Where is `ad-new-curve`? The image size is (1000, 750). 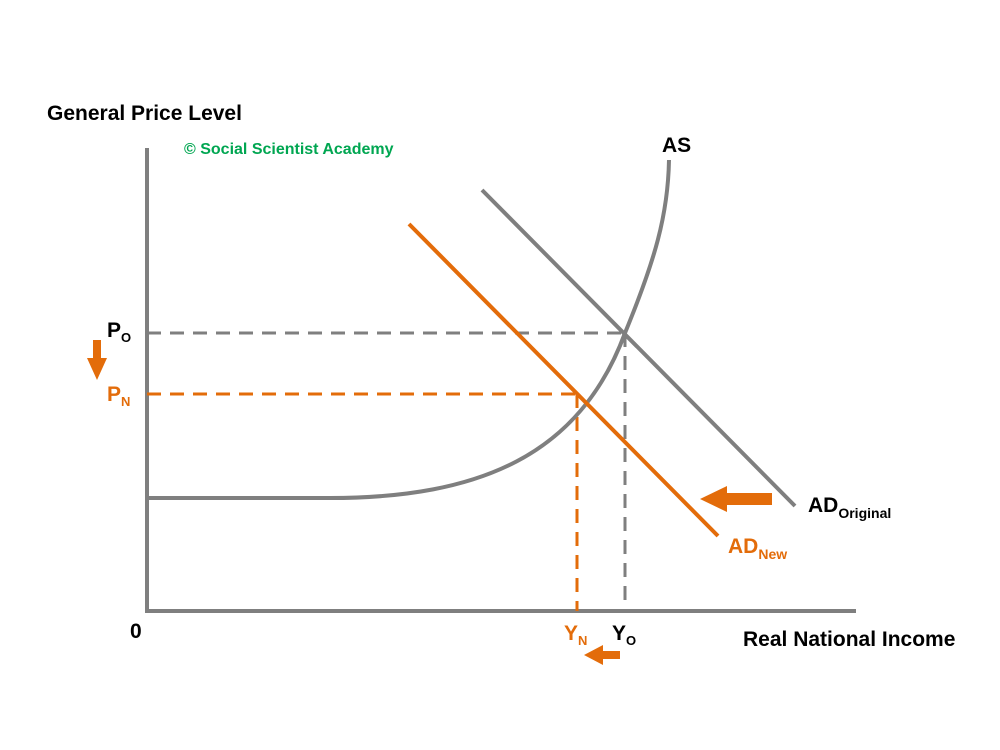
ad-new-curve is located at coordinates (563, 380).